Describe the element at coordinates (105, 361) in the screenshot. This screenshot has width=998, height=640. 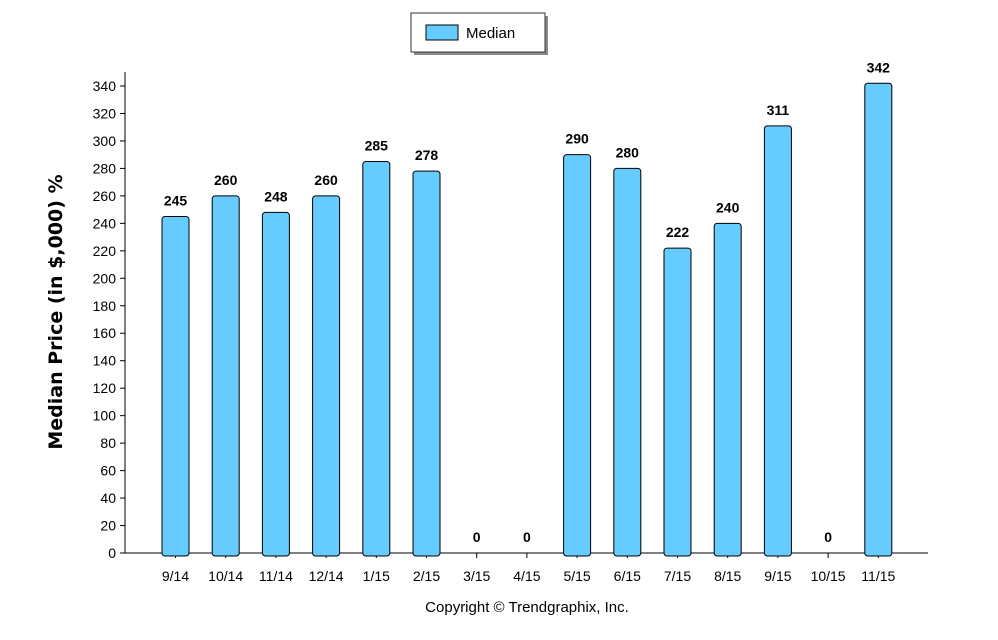
I see `y-tick-label: 140` at that location.